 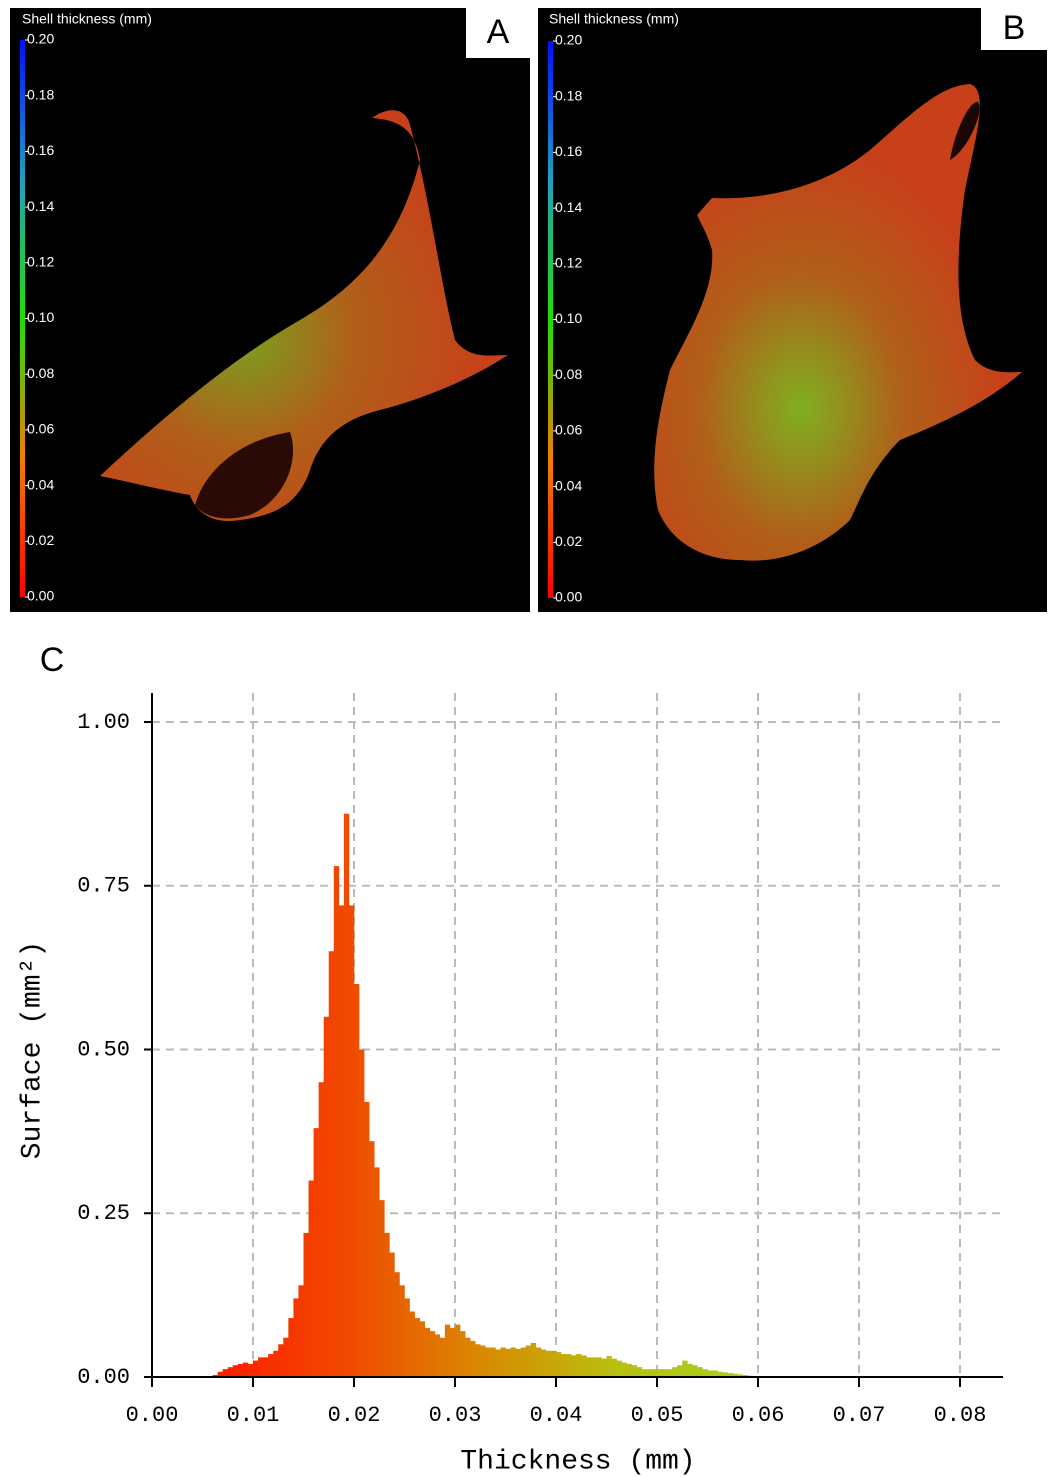 I want to click on y-tick-label: 0.25, so click(x=103, y=1213).